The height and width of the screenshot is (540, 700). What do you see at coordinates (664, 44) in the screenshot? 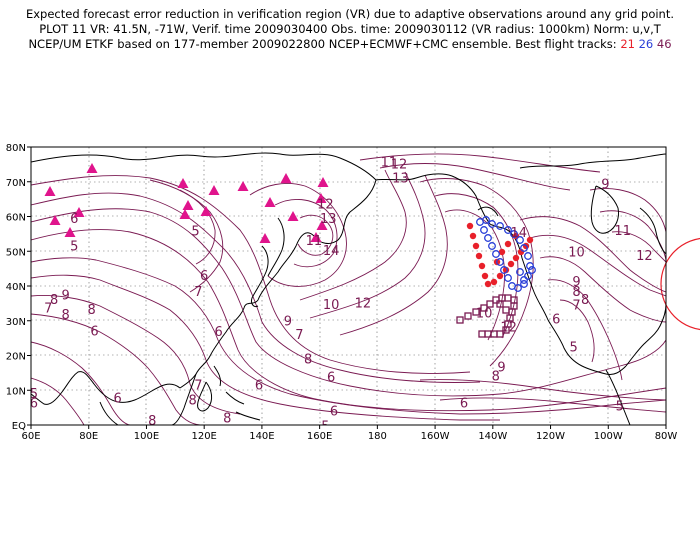
I see `track-label-46: 46` at bounding box center [664, 44].